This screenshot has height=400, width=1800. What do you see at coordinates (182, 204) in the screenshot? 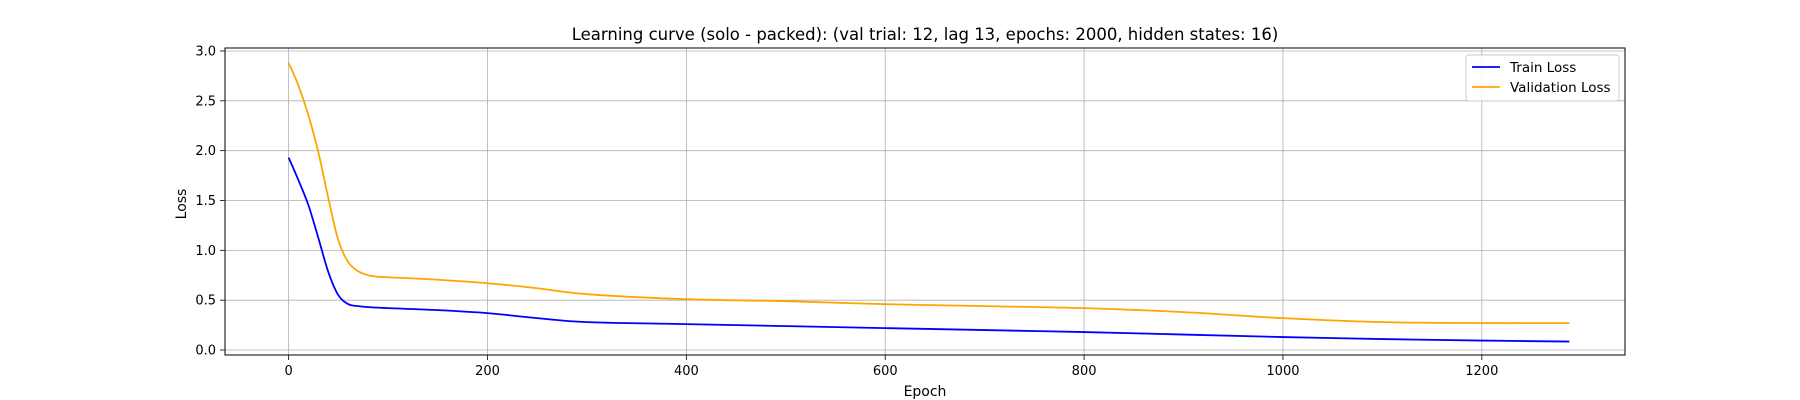
I see `y-axis-label: Loss` at bounding box center [182, 204].